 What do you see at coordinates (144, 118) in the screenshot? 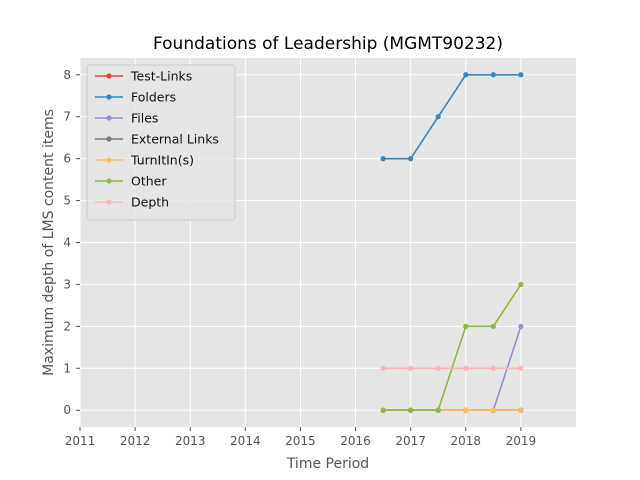
I see `legend-label: Files` at bounding box center [144, 118].